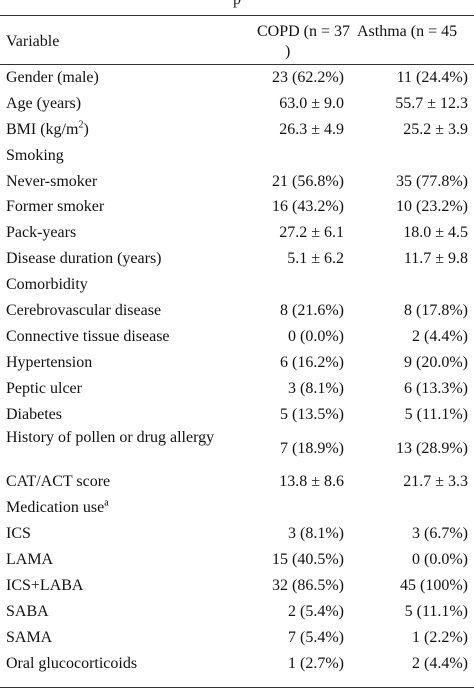  I want to click on row-copd-value: 26.3 ± 4.9, so click(311, 129).